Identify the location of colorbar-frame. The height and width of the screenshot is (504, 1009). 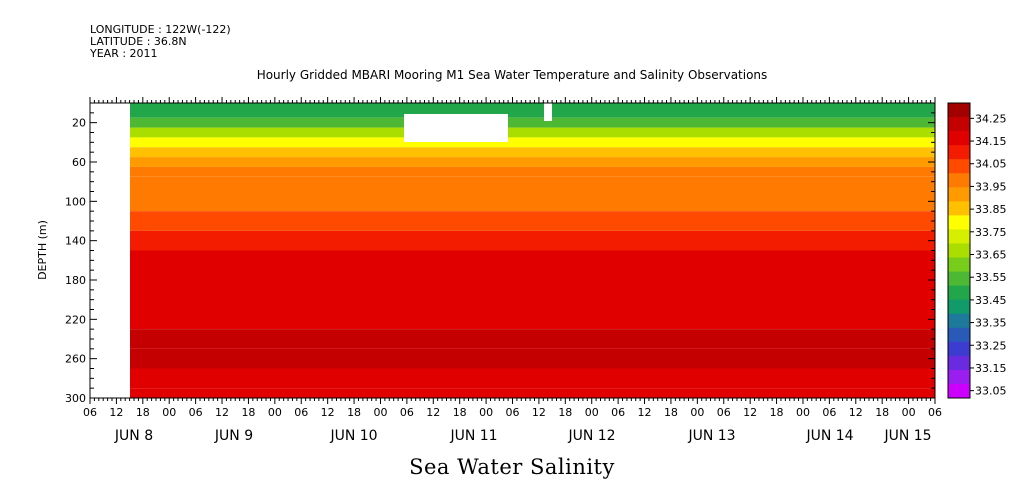
(959, 250).